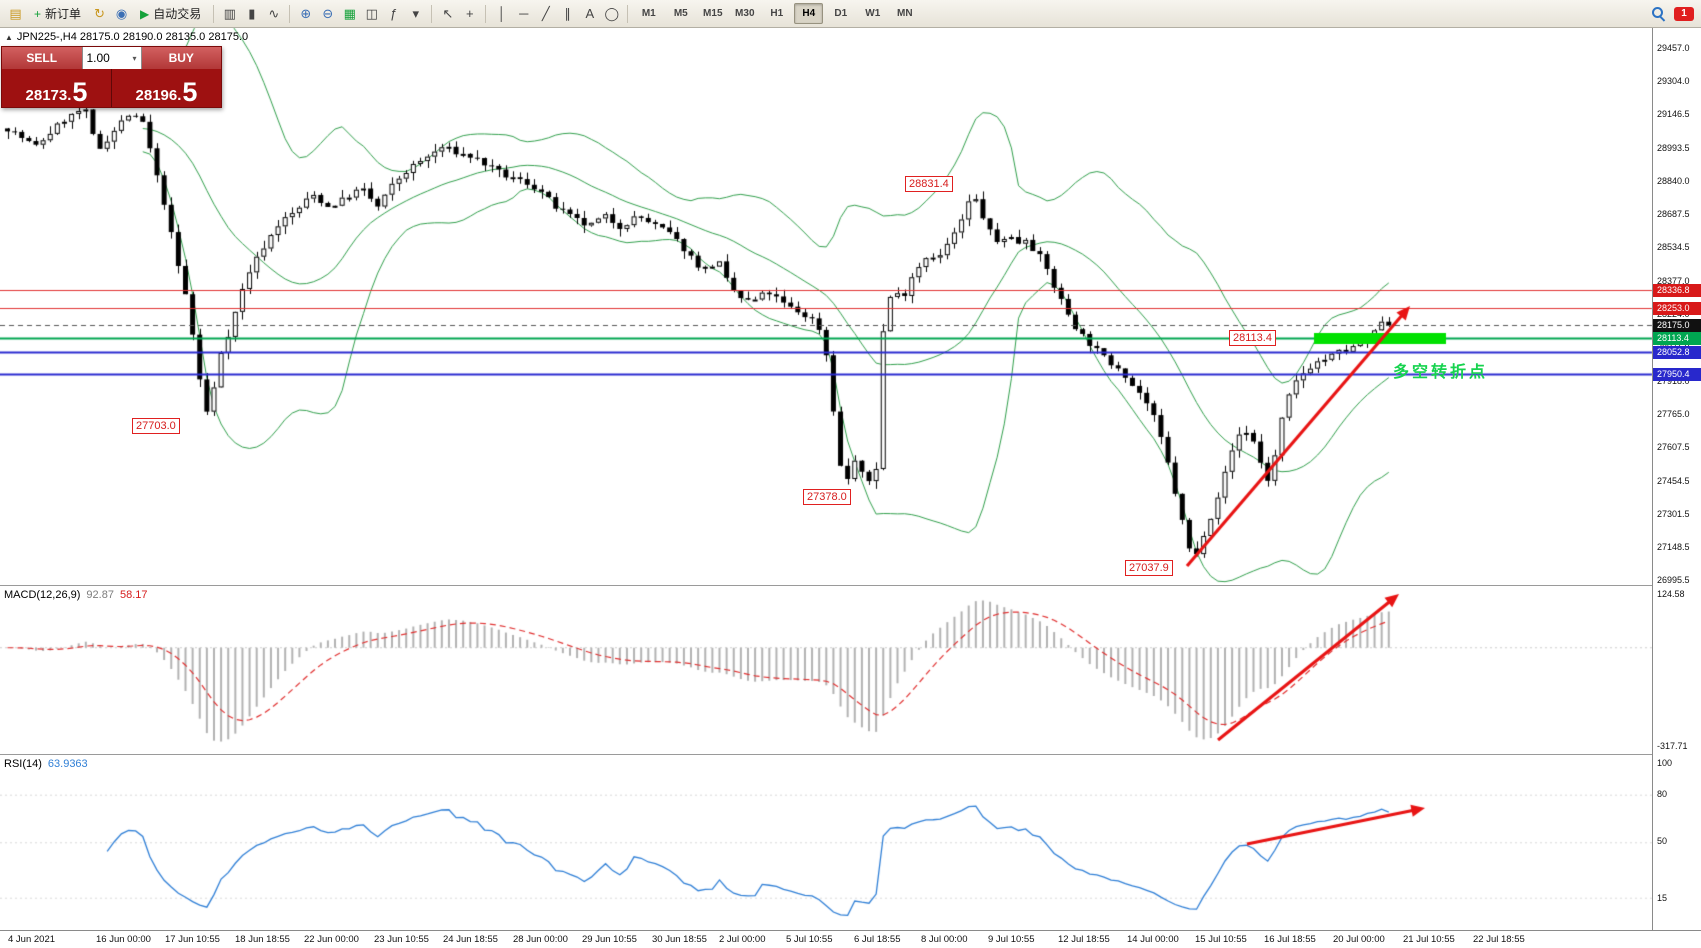 This screenshot has width=1701, height=948. Describe the element at coordinates (713, 13) in the screenshot. I see `tf-button-m15: M15` at that location.